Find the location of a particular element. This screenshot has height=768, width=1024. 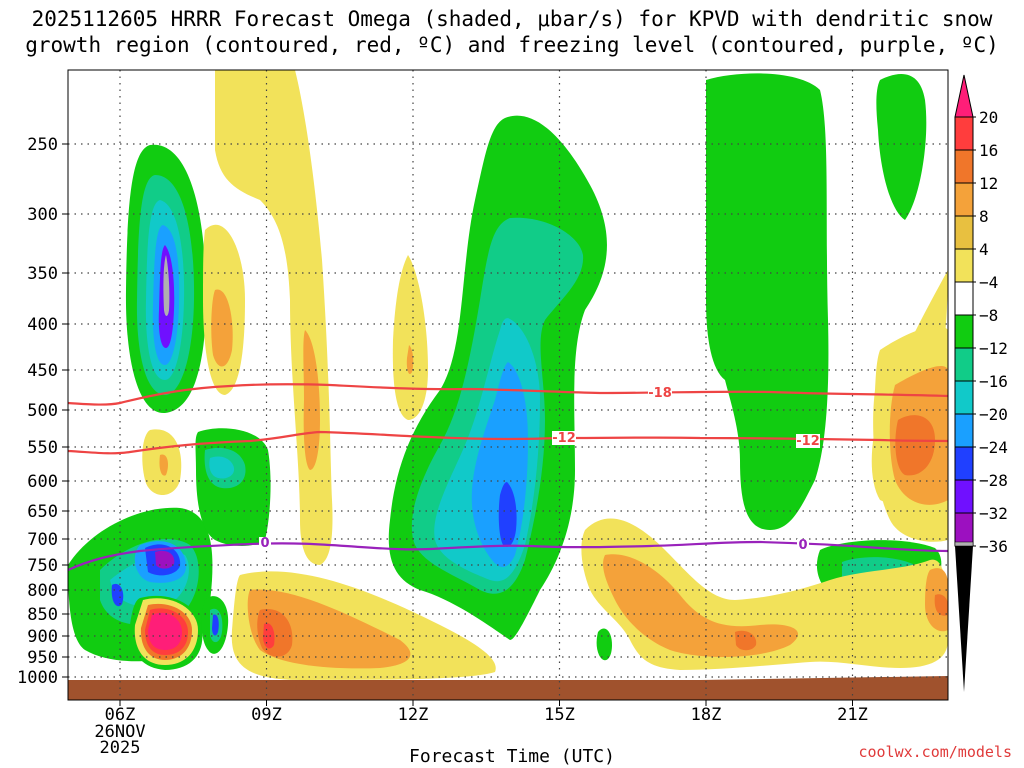

freezing-label2-bg is located at coordinates (803, 545).